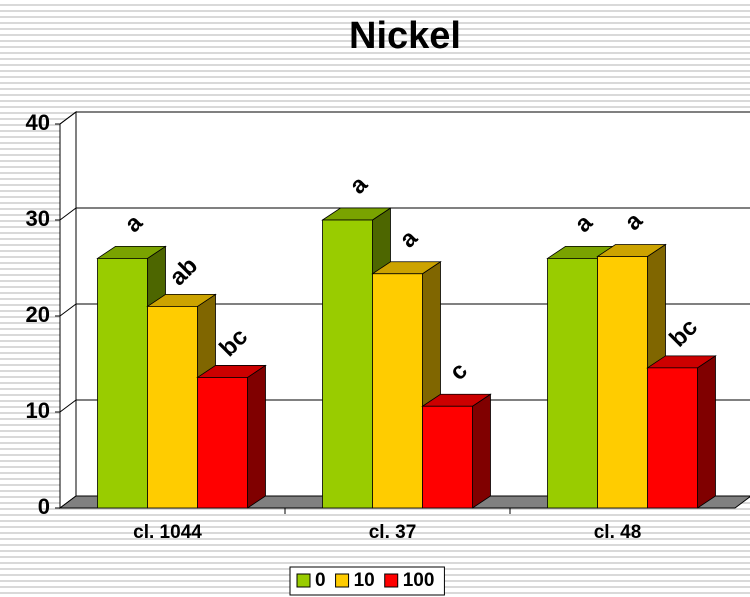  What do you see at coordinates (618, 532) in the screenshot?
I see `x-tick-label: cl. 48` at bounding box center [618, 532].